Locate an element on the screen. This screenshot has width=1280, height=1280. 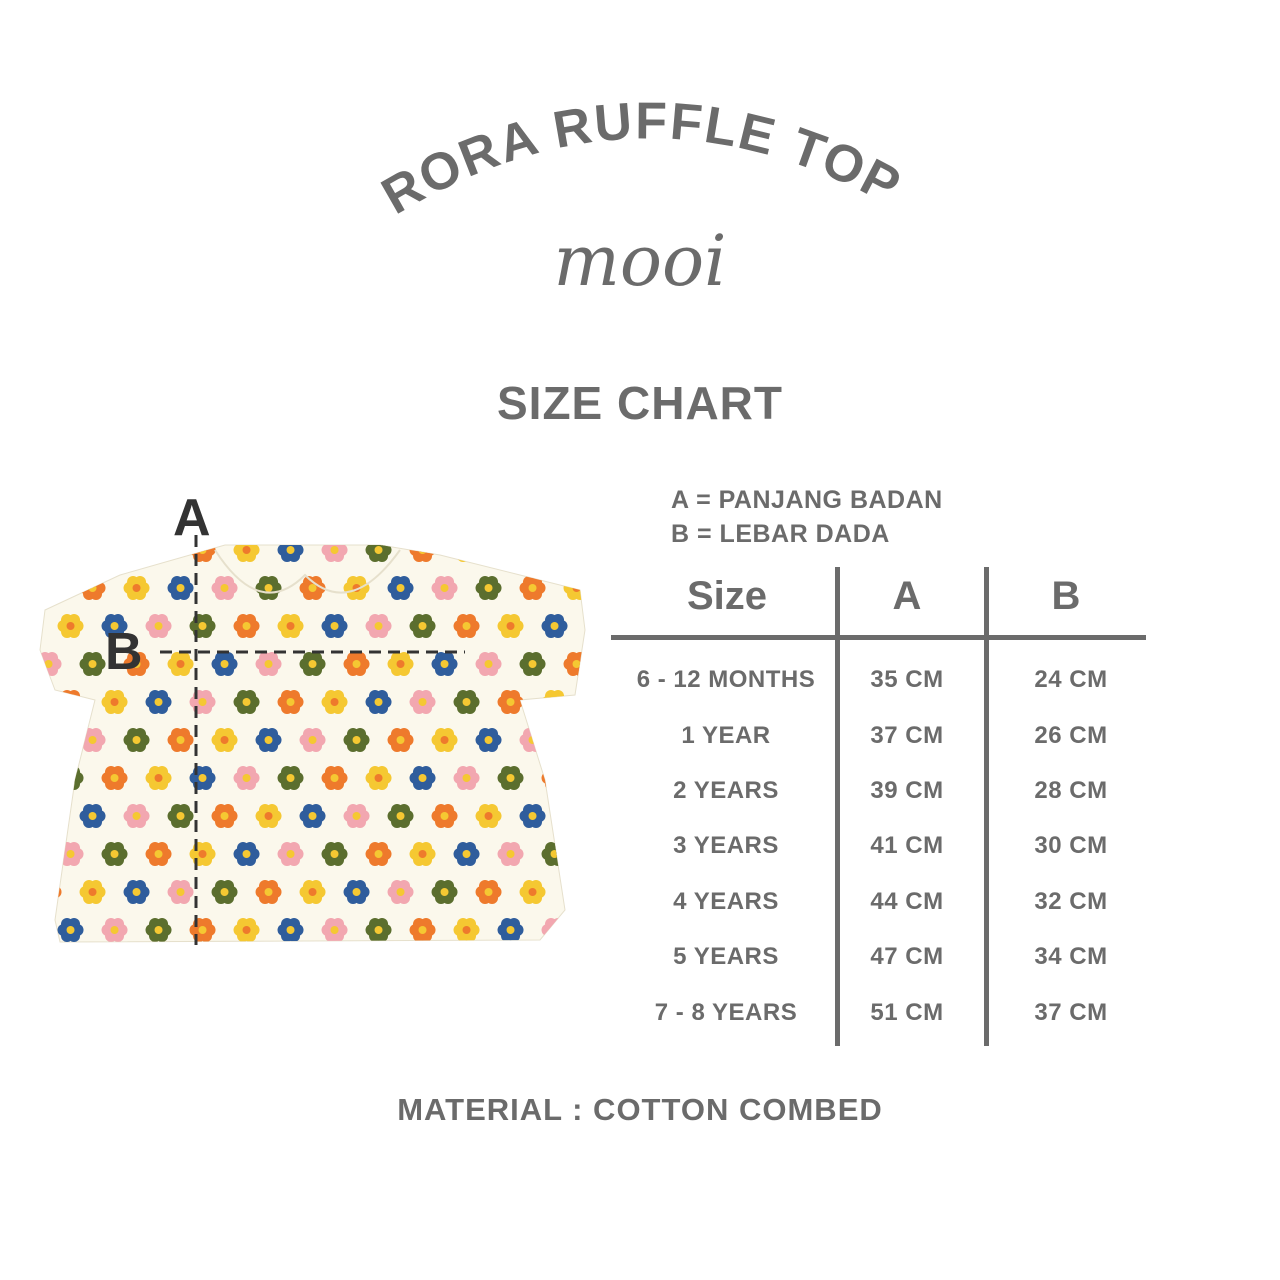
title-logo: RORA RUFFLE TOP mooi is located at coordinates (641, 197).